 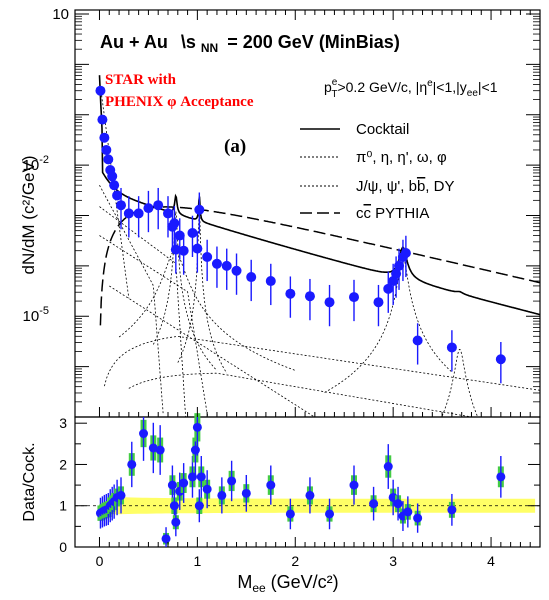 I want to click on legend-label-light: π⁰, η, η', ω, φ, so click(x=401, y=157).